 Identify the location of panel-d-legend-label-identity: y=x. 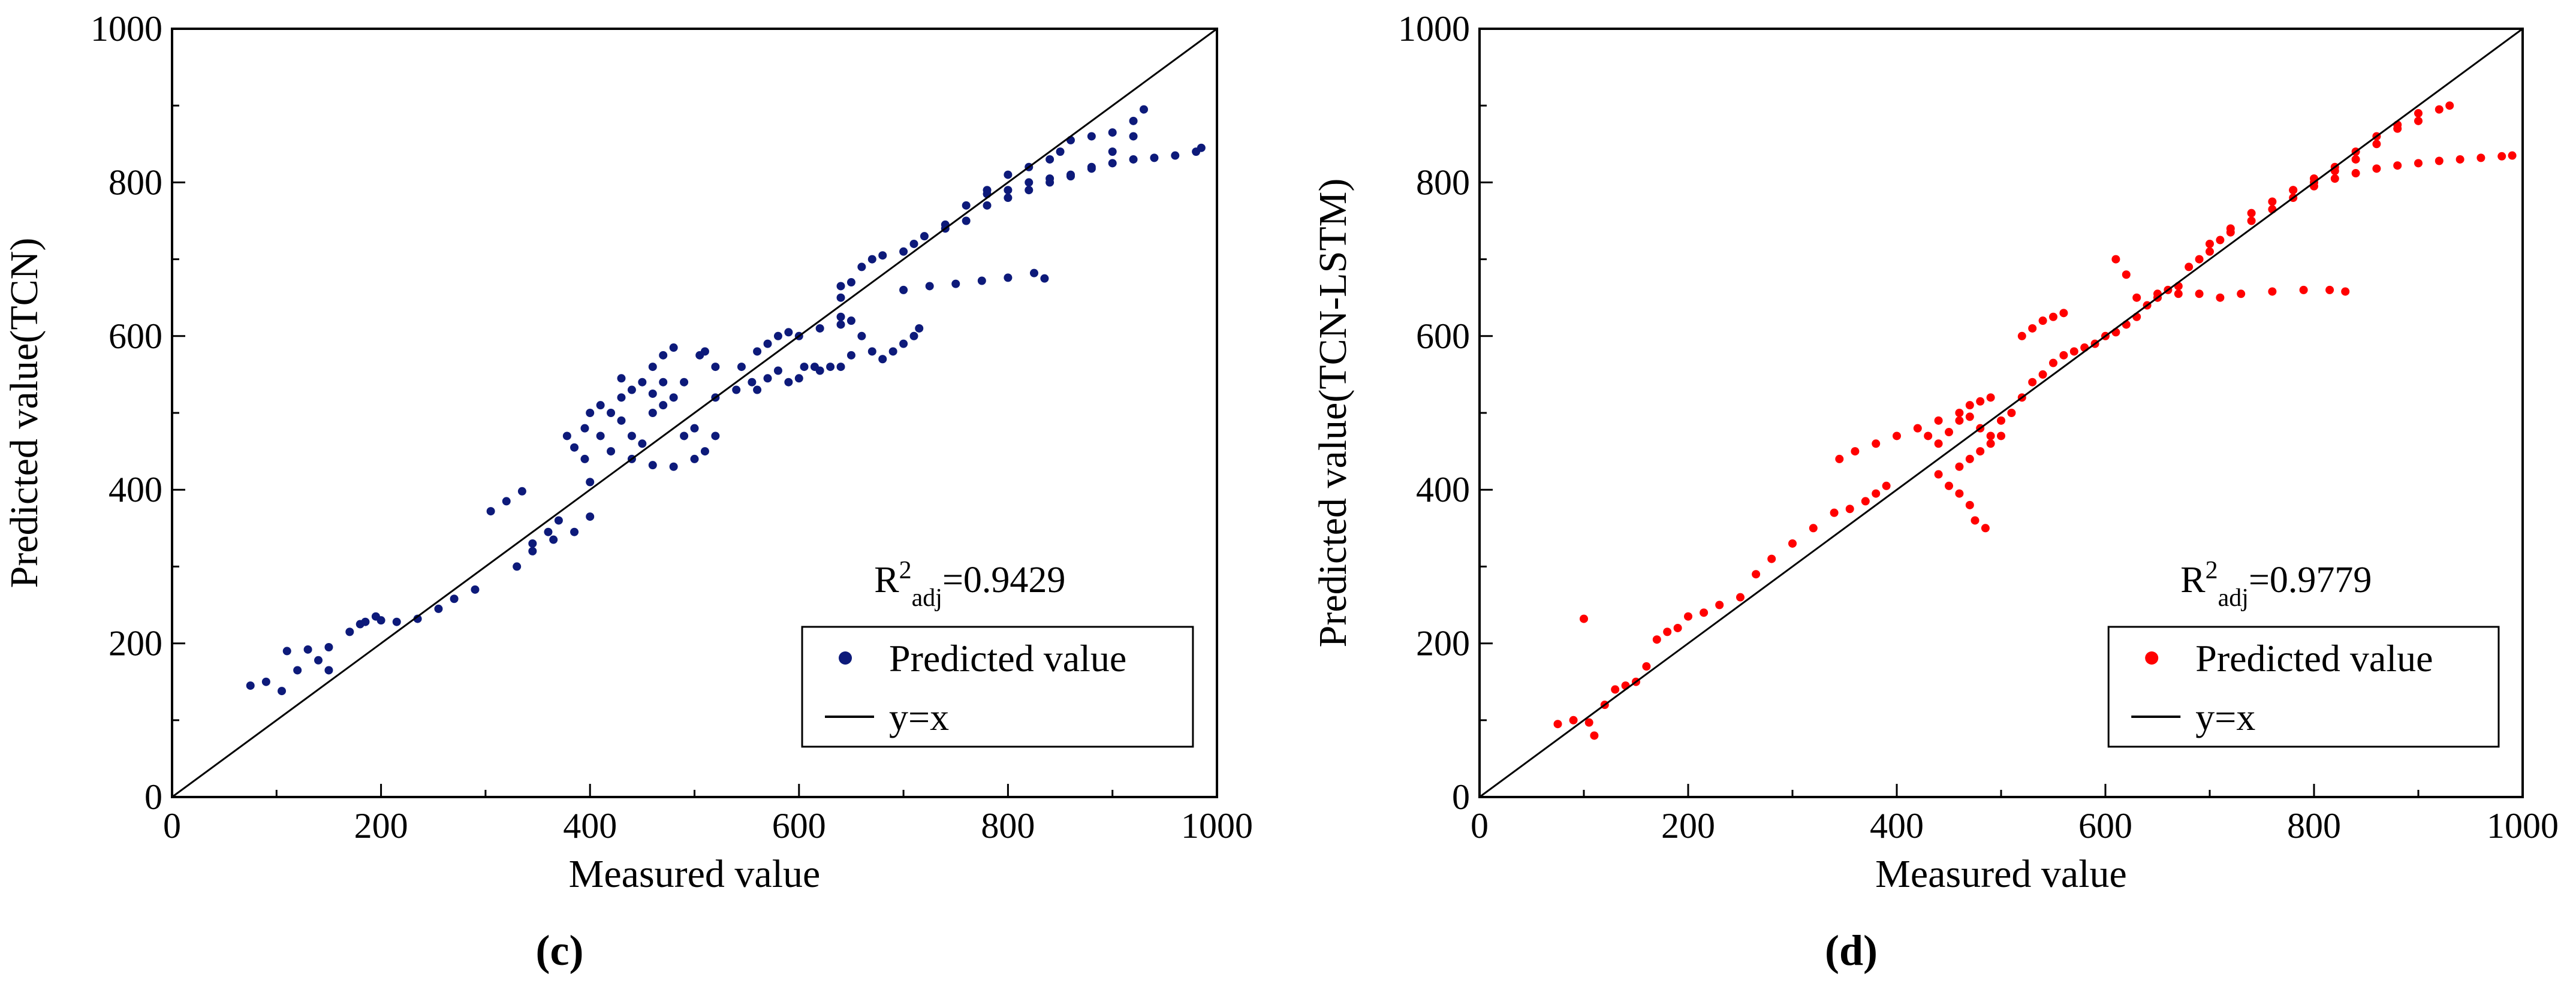
(2225, 717).